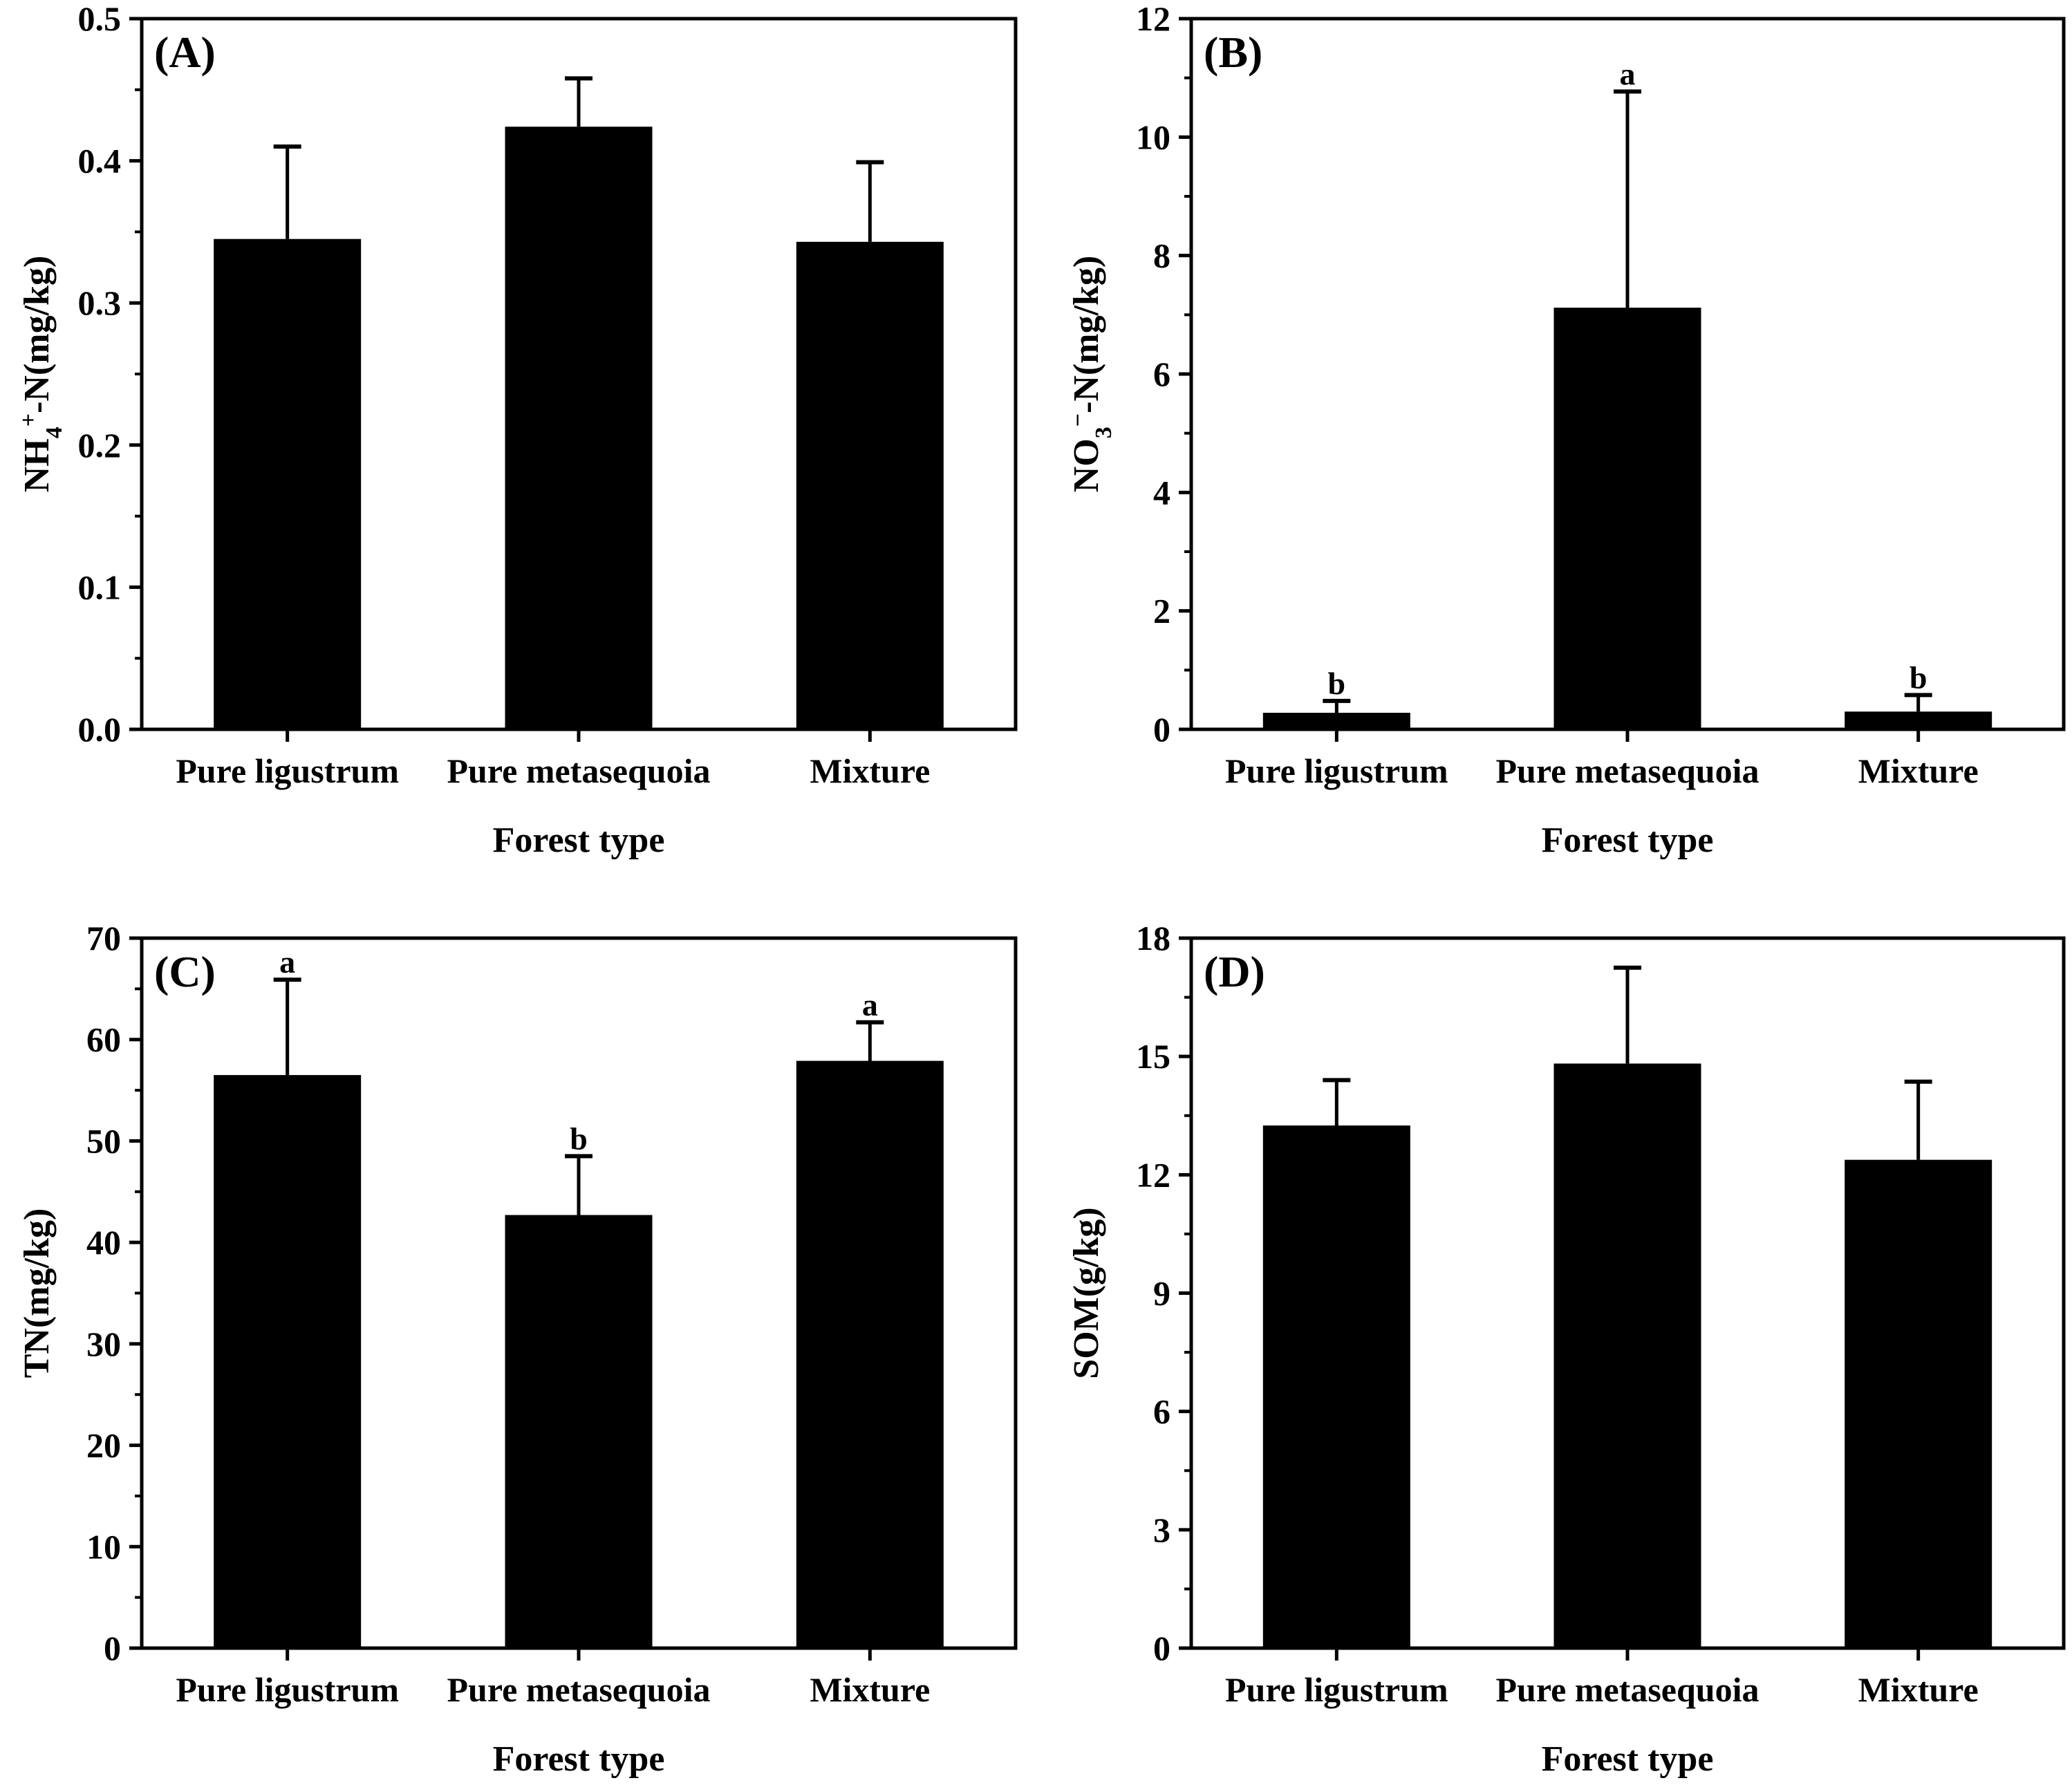  I want to click on y-axis-title: SOM(g/kg), so click(1086, 1293).